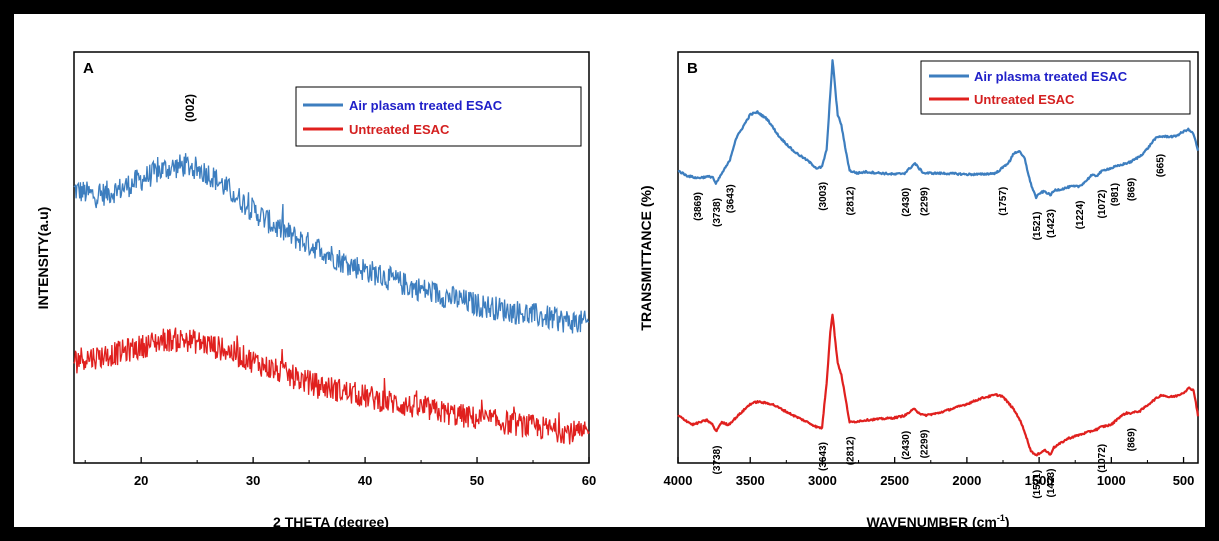  What do you see at coordinates (646, 257) in the screenshot?
I see `panel-b-y-axis-label: TRANSMITTANCE (%)` at bounding box center [646, 257].